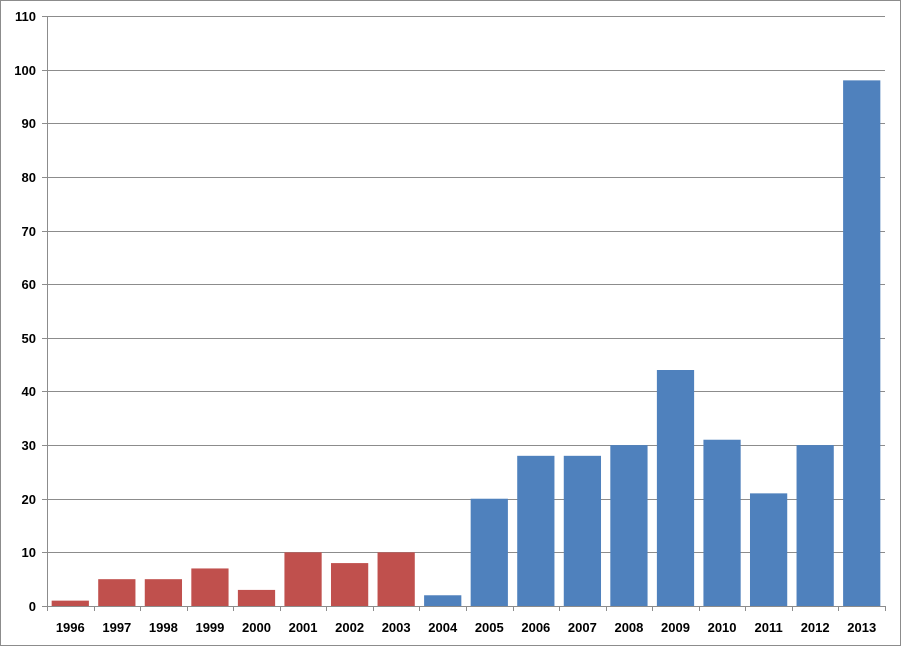  Describe the element at coordinates (628, 627) in the screenshot. I see `x-tick-label: 2008` at that location.